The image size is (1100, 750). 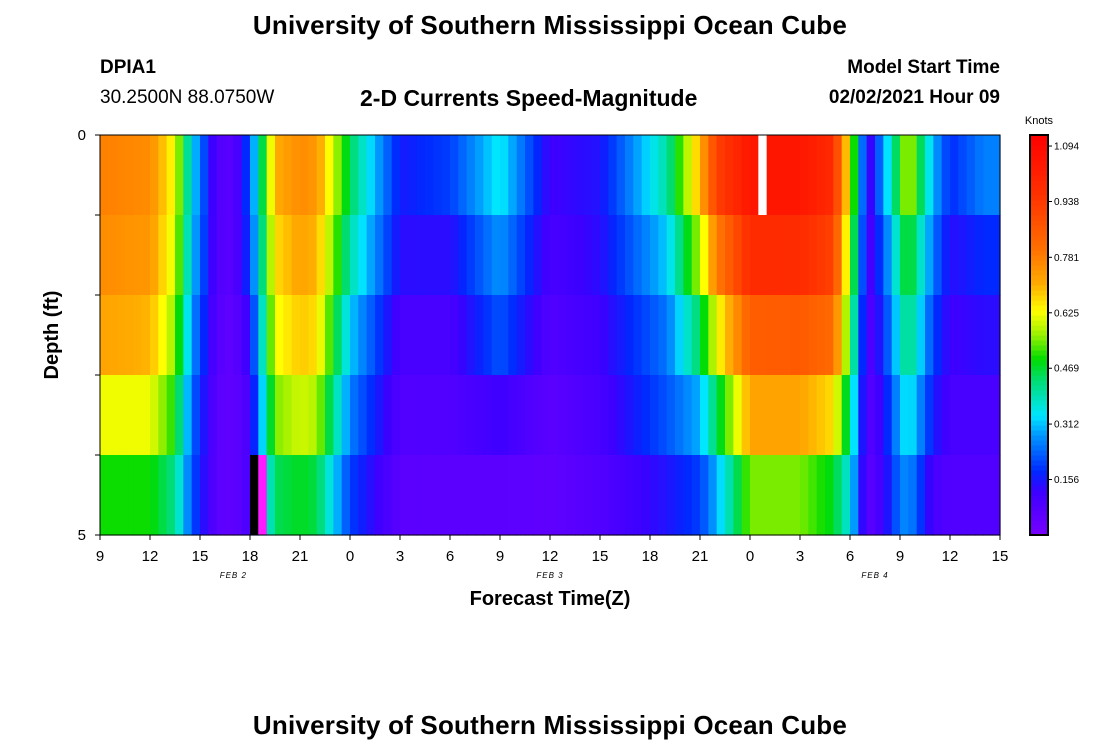 What do you see at coordinates (100, 556) in the screenshot?
I see `x-tick-label: 9` at bounding box center [100, 556].